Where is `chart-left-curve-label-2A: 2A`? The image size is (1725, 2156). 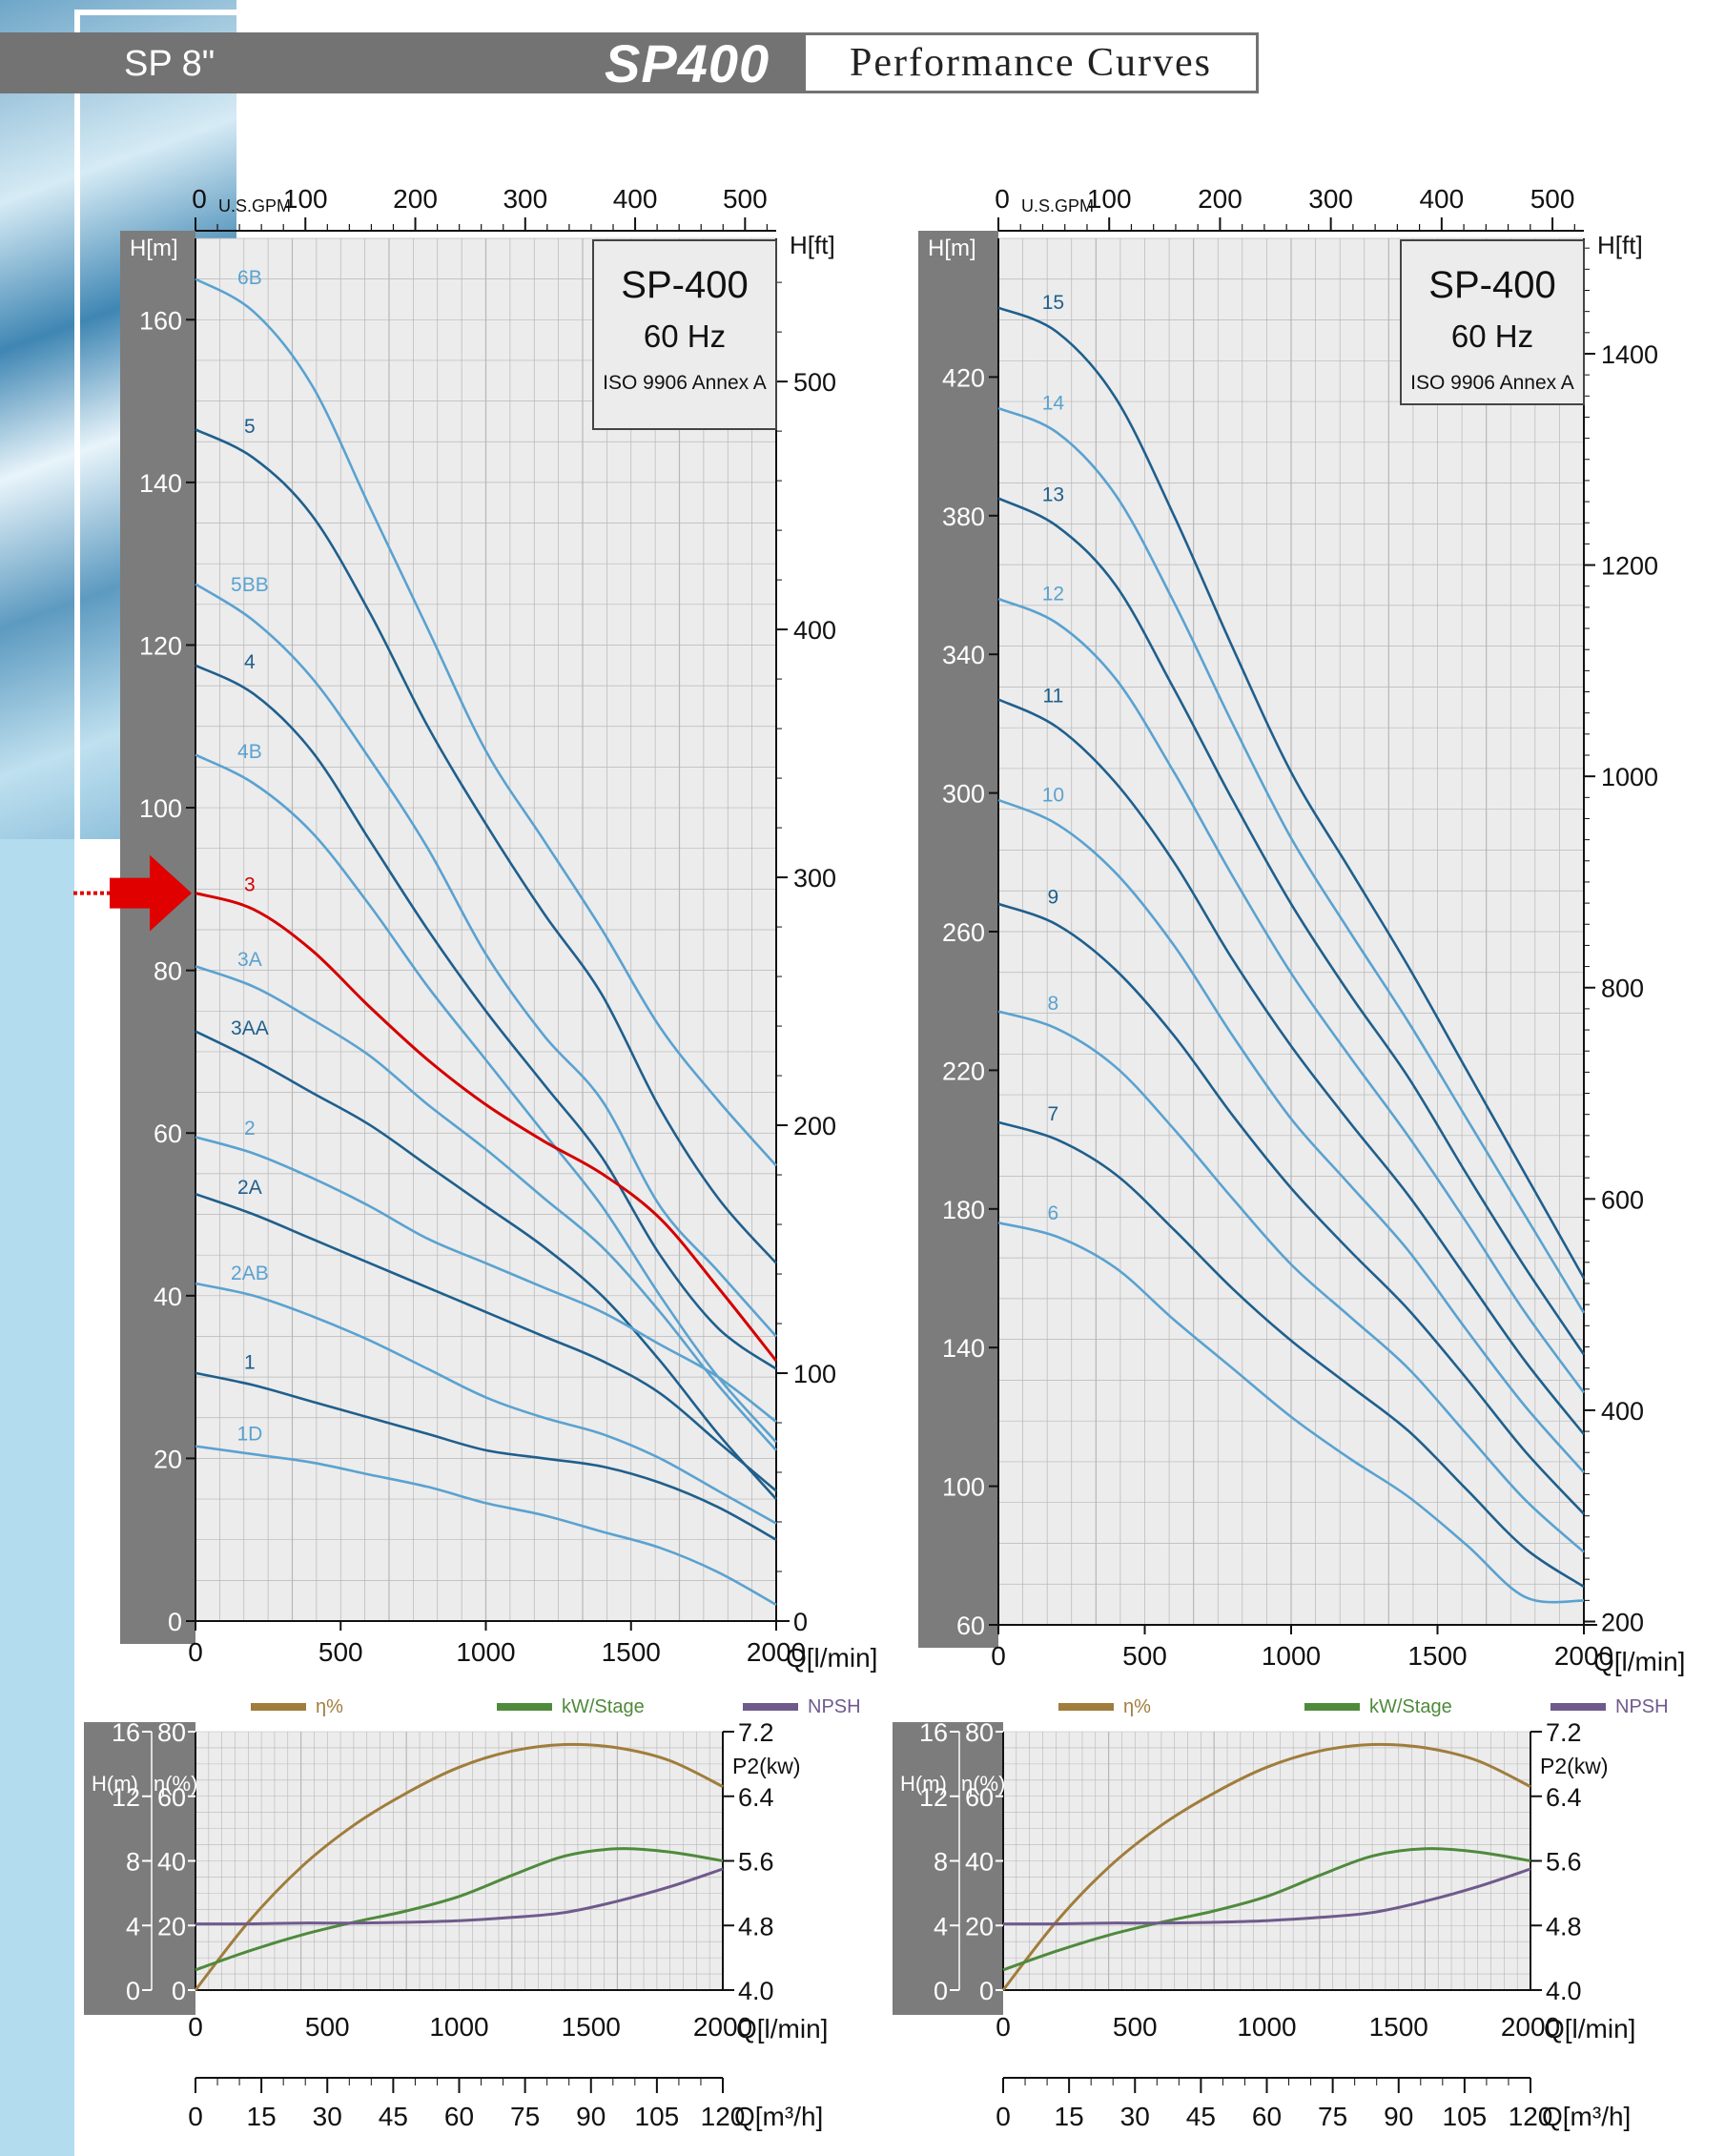
chart-left-curve-label-2A: 2A is located at coordinates (249, 1188).